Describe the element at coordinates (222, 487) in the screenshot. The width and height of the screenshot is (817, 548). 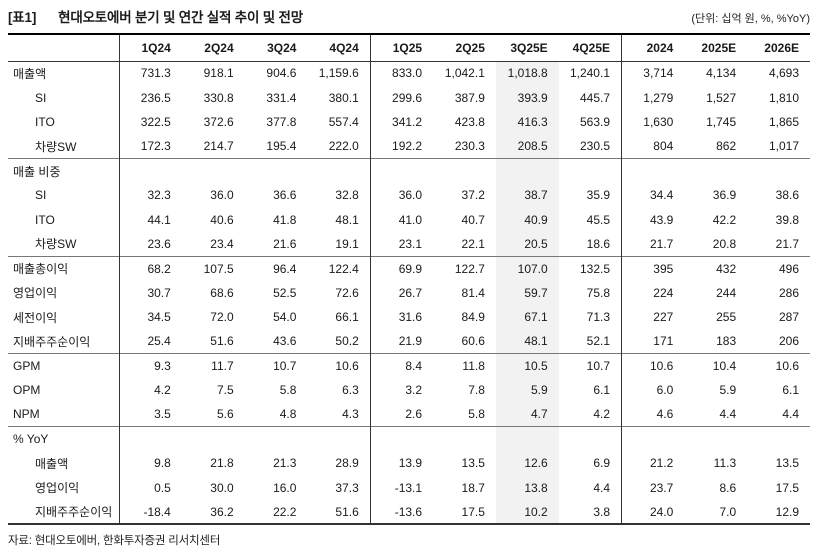
I see `cell-value: 30.0` at that location.